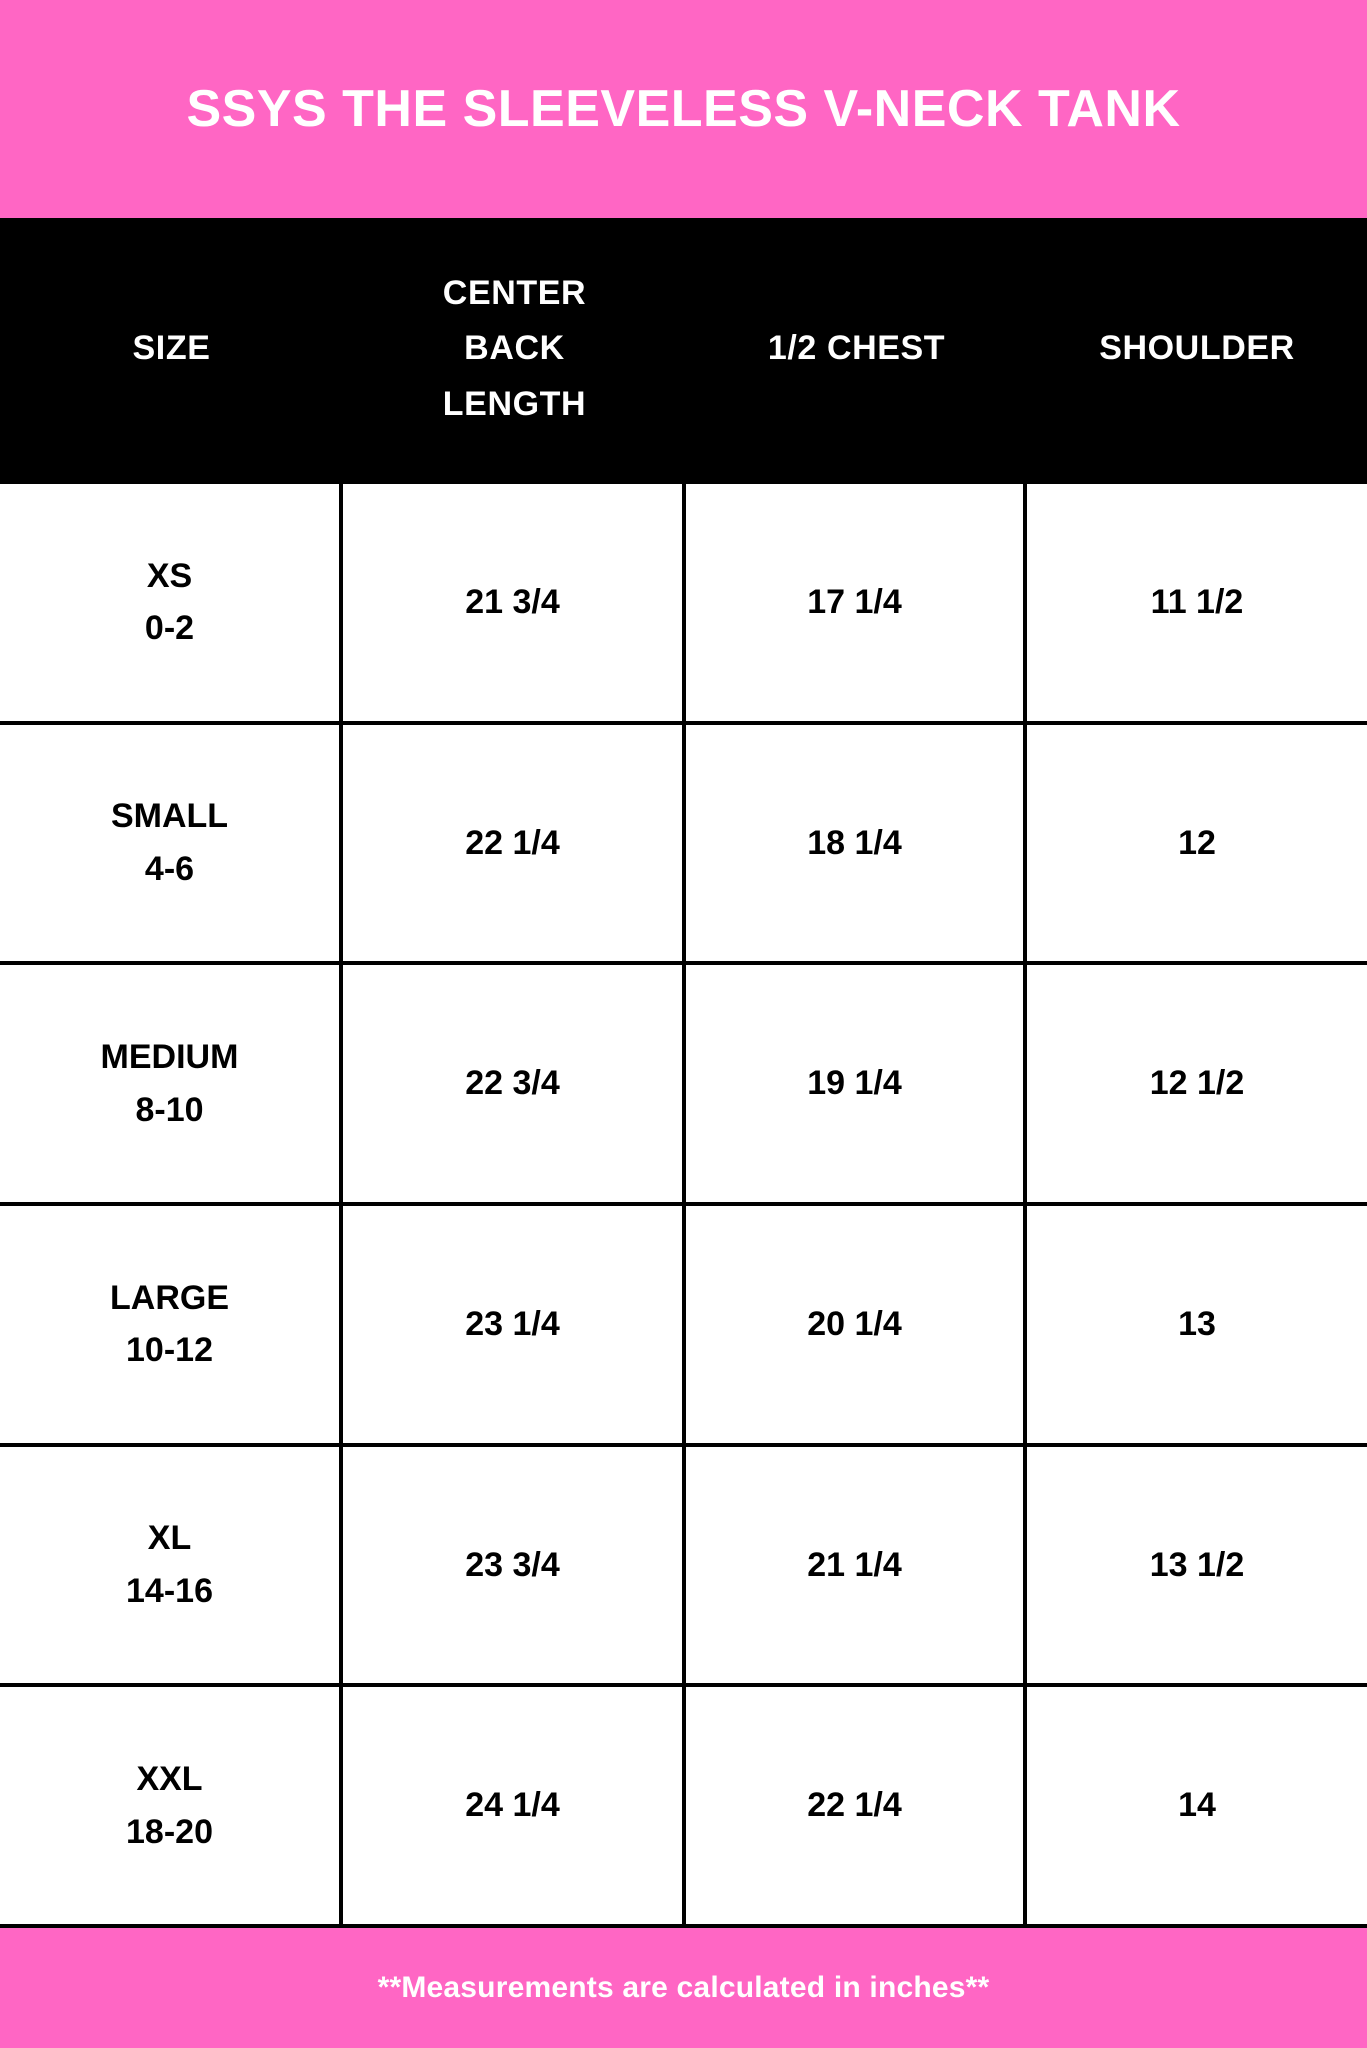 The image size is (1367, 2048). What do you see at coordinates (1197, 1324) in the screenshot?
I see `cell-shoulder: 13` at bounding box center [1197, 1324].